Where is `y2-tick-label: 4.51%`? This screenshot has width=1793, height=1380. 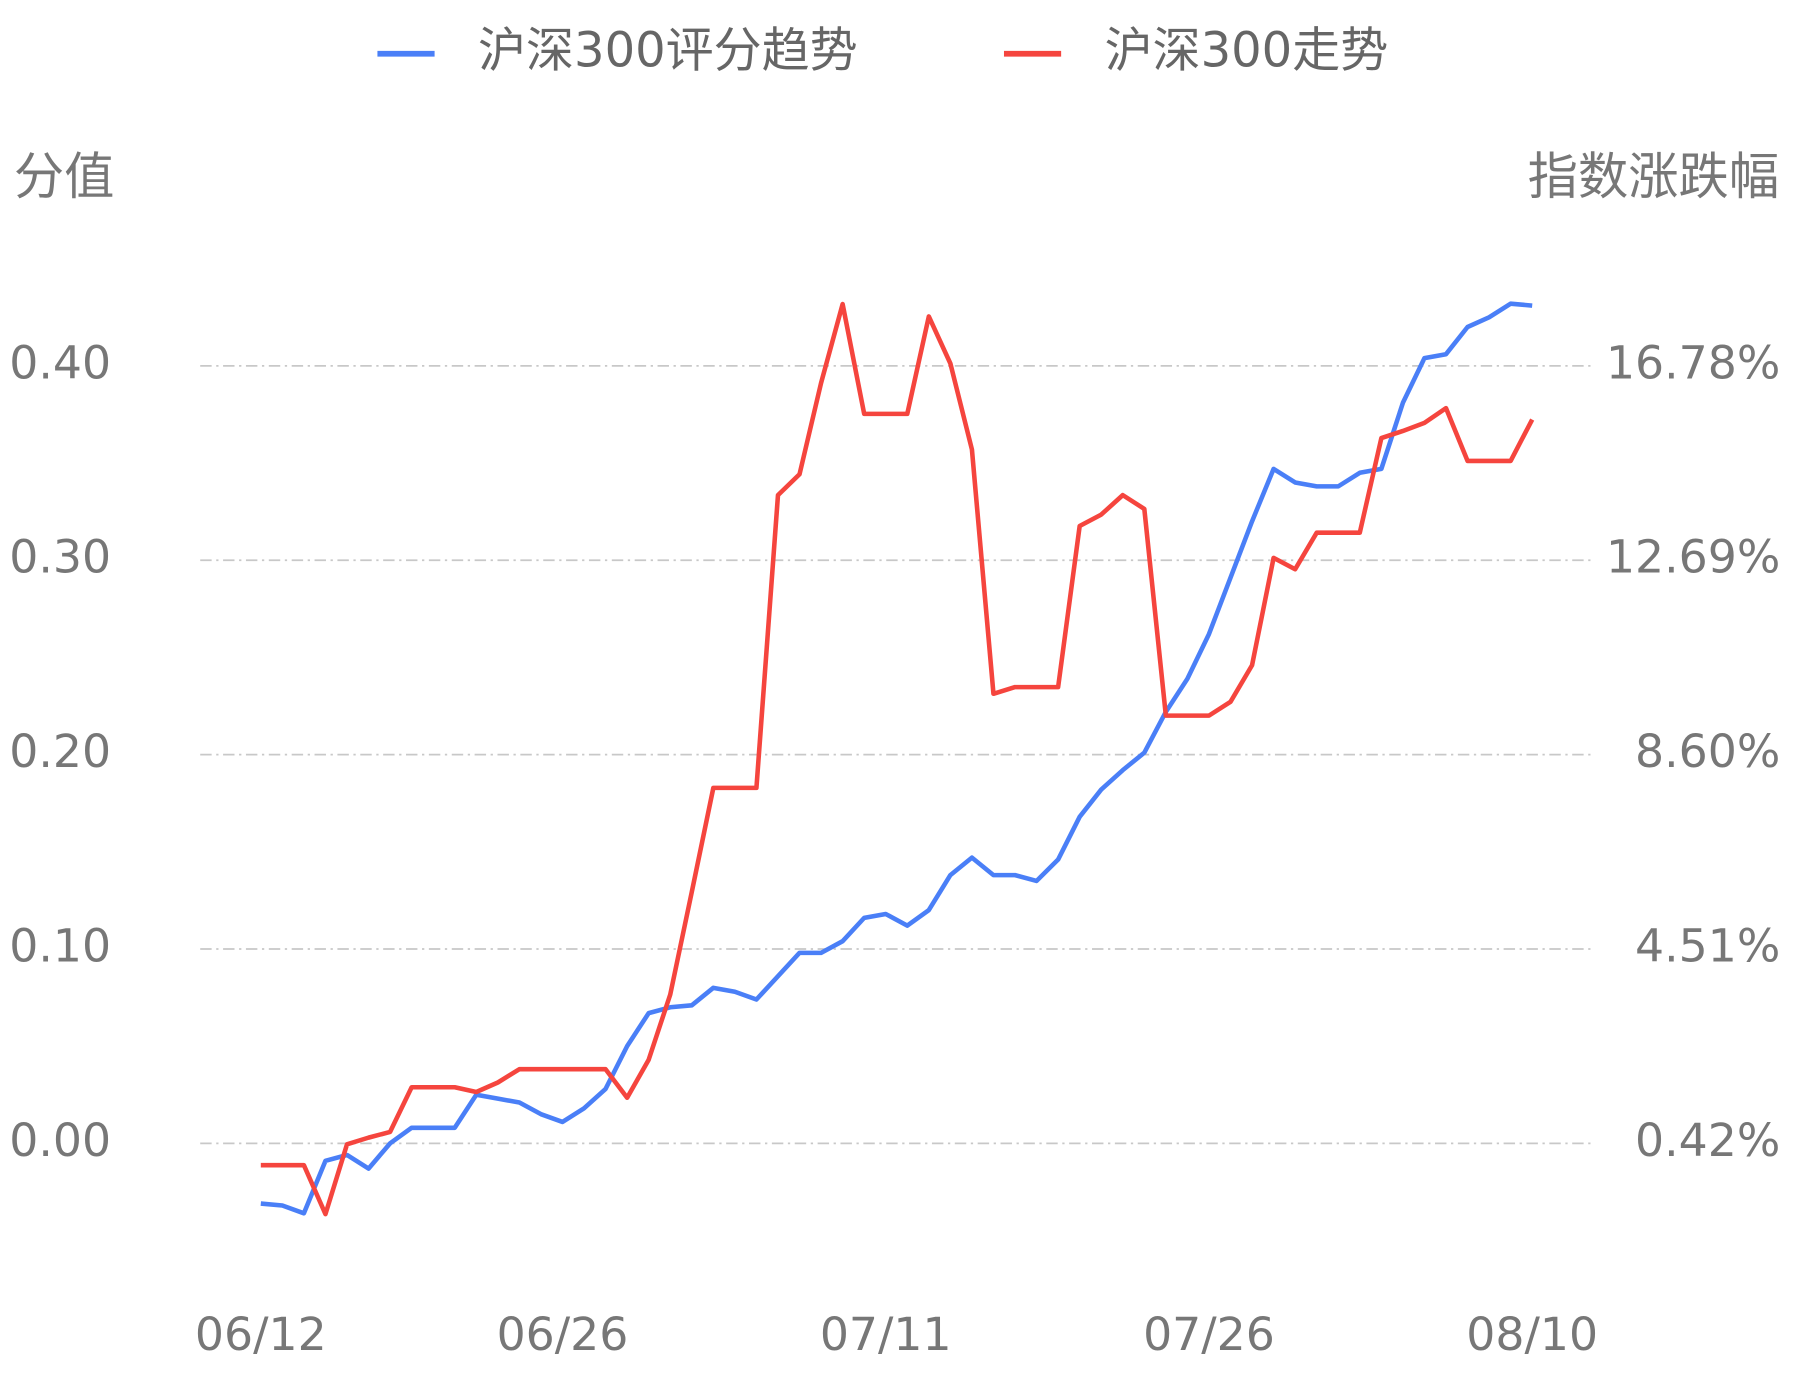 y2-tick-label: 4.51% is located at coordinates (1707, 945).